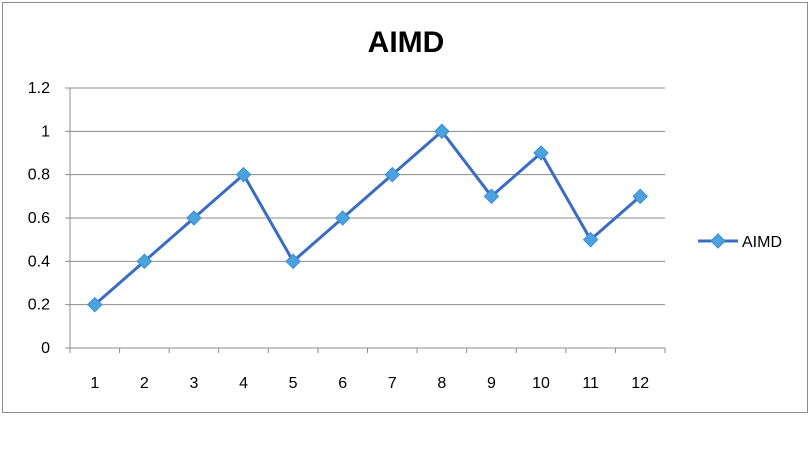  I want to click on x-tick-labels: 1 2 3 4 5 6 7 8 9 10 11 12, so click(369, 383).